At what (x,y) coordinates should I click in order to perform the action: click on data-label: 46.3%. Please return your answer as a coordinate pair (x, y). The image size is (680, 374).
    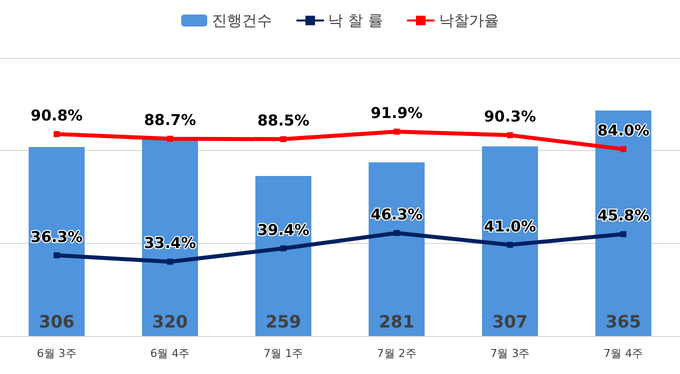
    Looking at the image, I should click on (396, 215).